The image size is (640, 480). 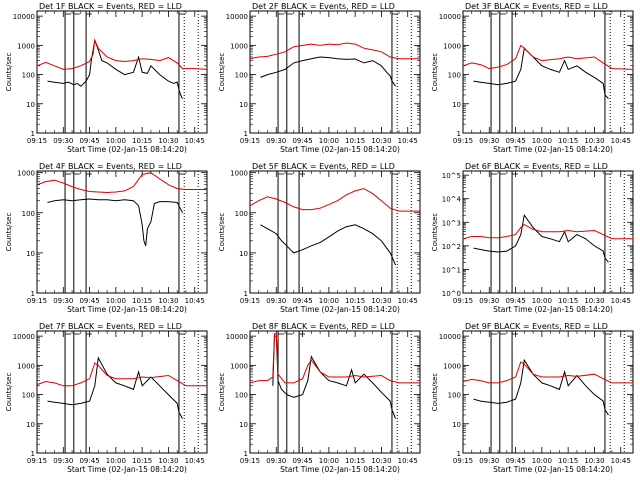 What do you see at coordinates (536, 6) in the screenshot?
I see `chart-title: Det 3F BLACK = Events, RED = LLD` at bounding box center [536, 6].